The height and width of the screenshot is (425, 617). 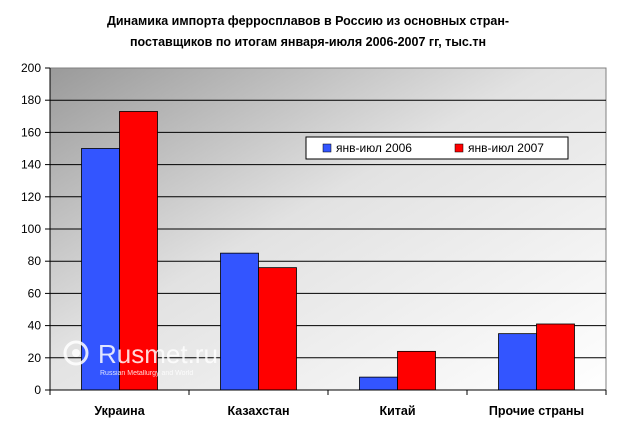 What do you see at coordinates (35, 261) in the screenshot?
I see `y-tick-label: 80` at bounding box center [35, 261].